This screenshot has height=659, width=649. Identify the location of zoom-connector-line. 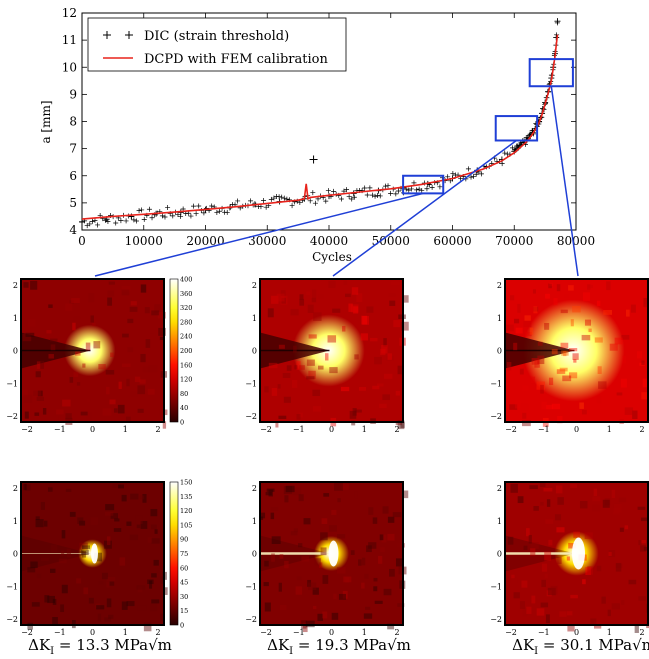
(424, 208).